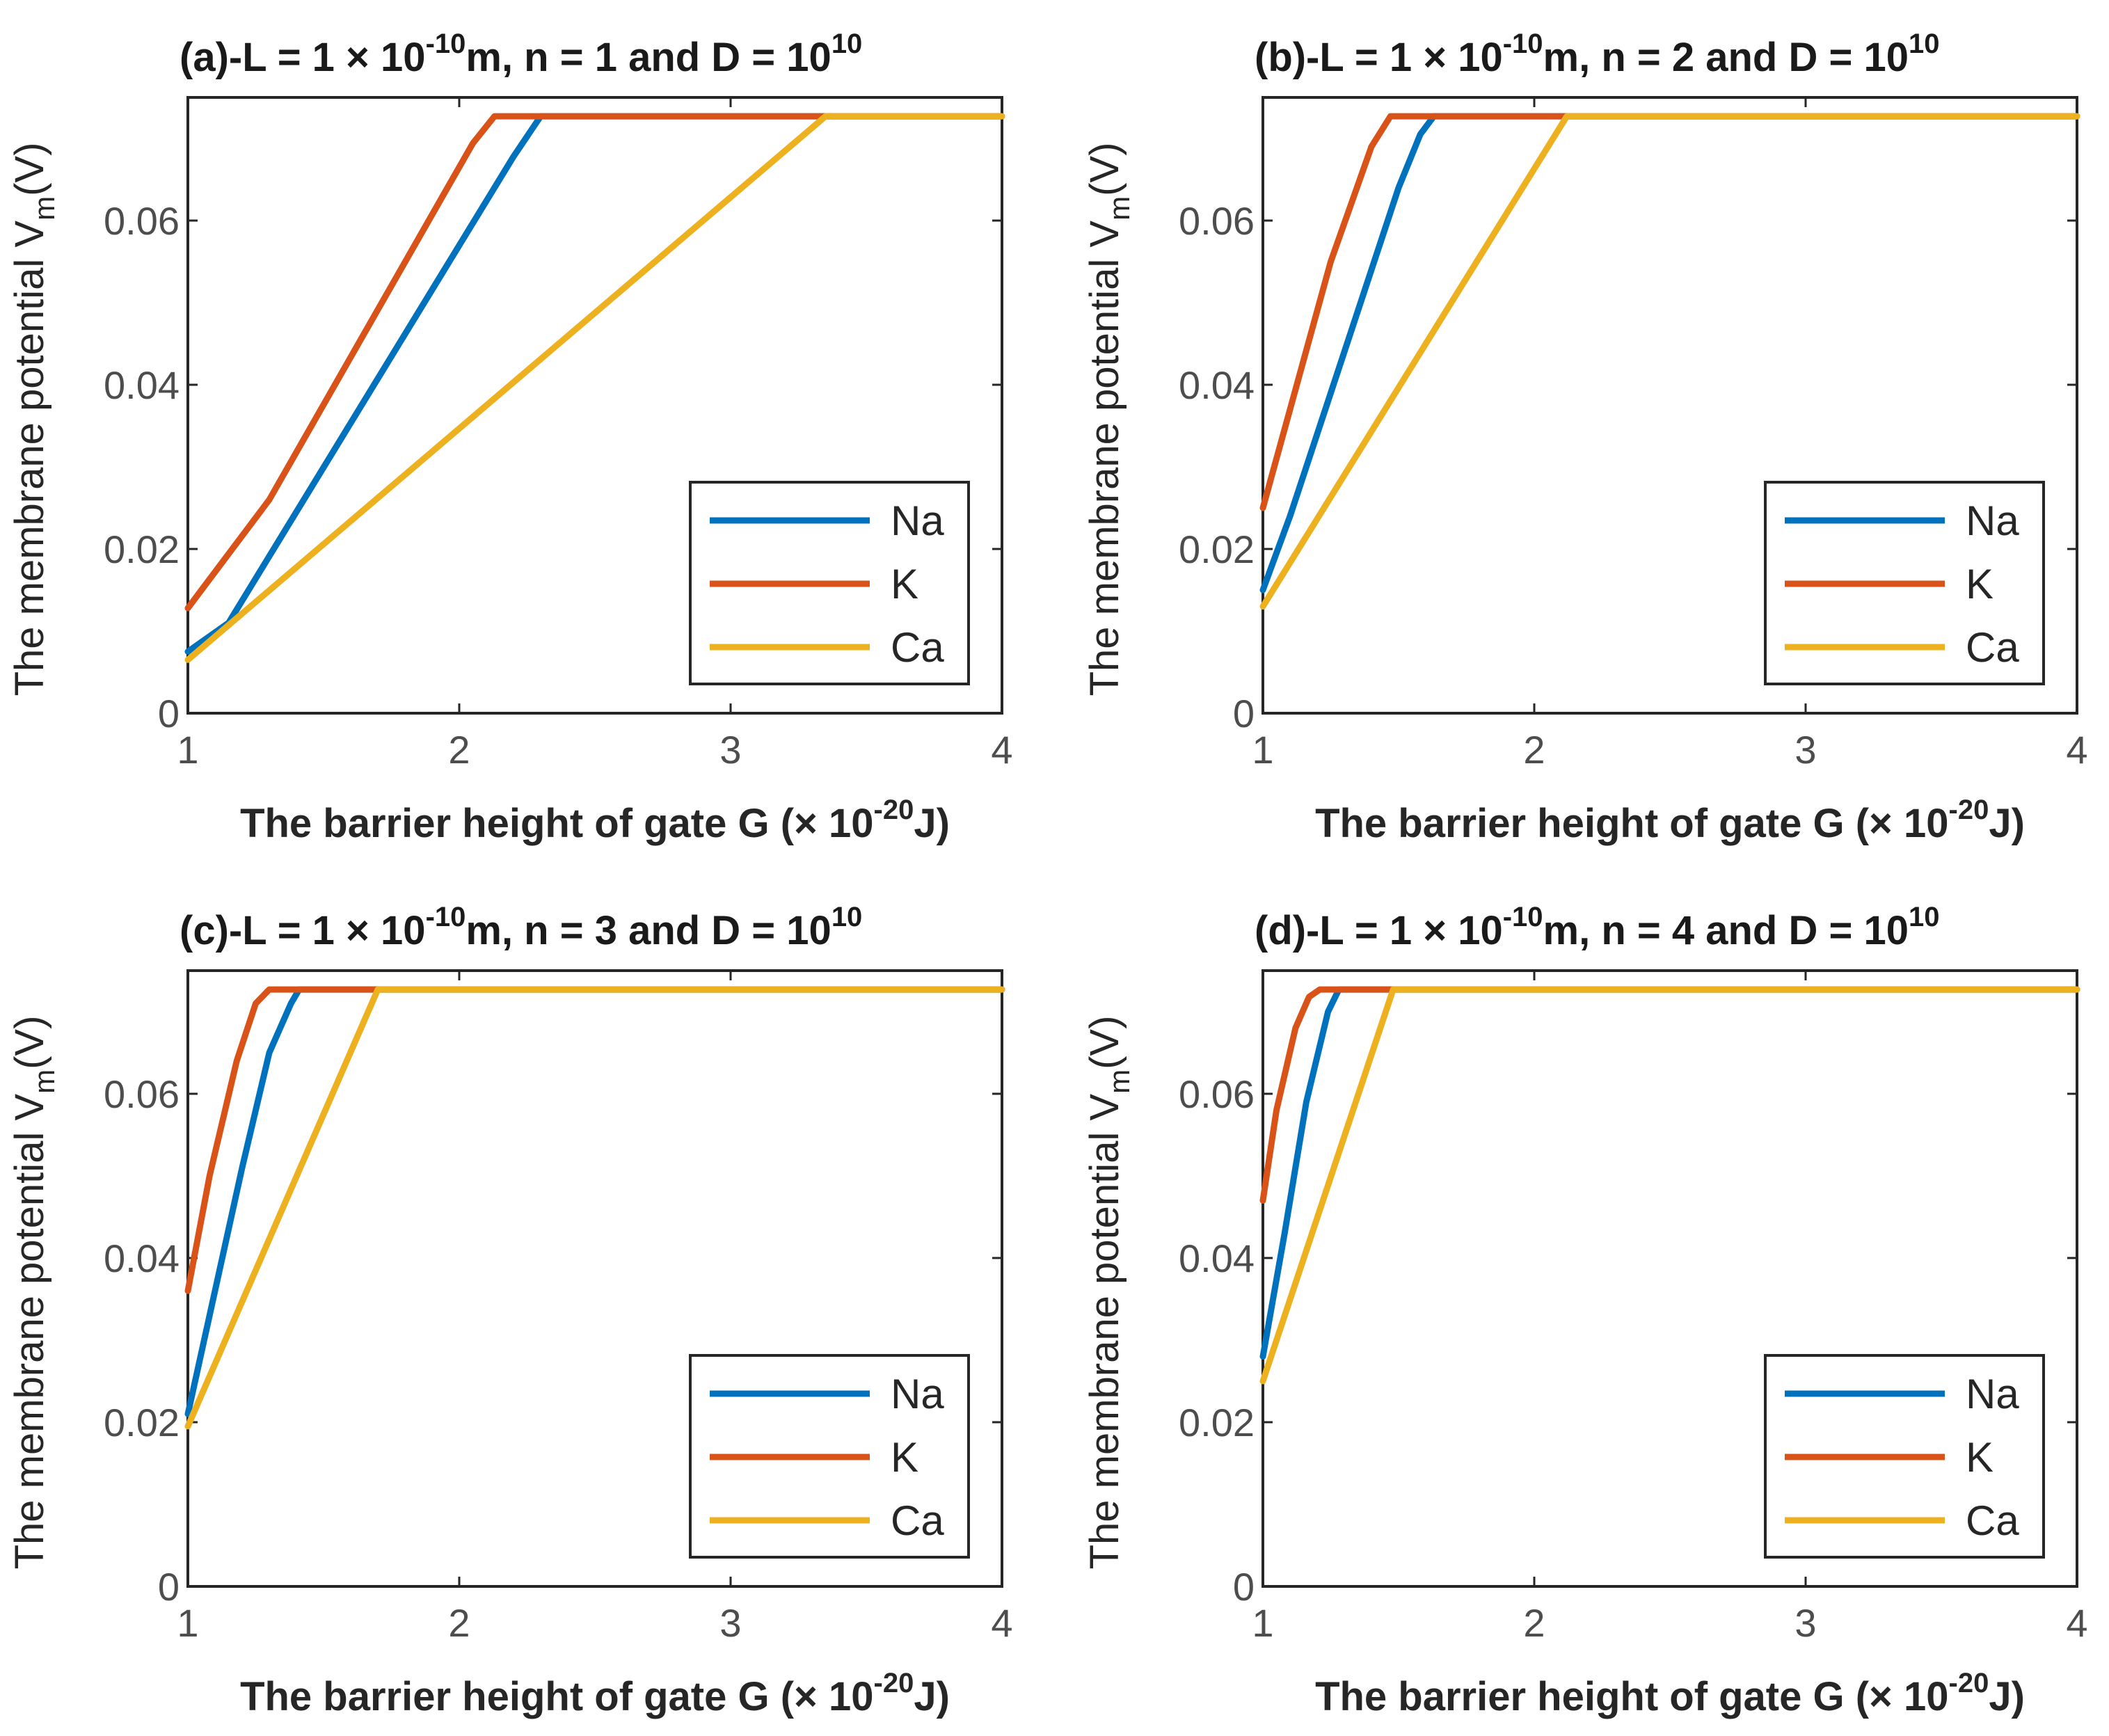  What do you see at coordinates (521, 54) in the screenshot?
I see `chart-title: (a)-L = 1 × 10-10m, n = 1 and D = 1010` at bounding box center [521, 54].